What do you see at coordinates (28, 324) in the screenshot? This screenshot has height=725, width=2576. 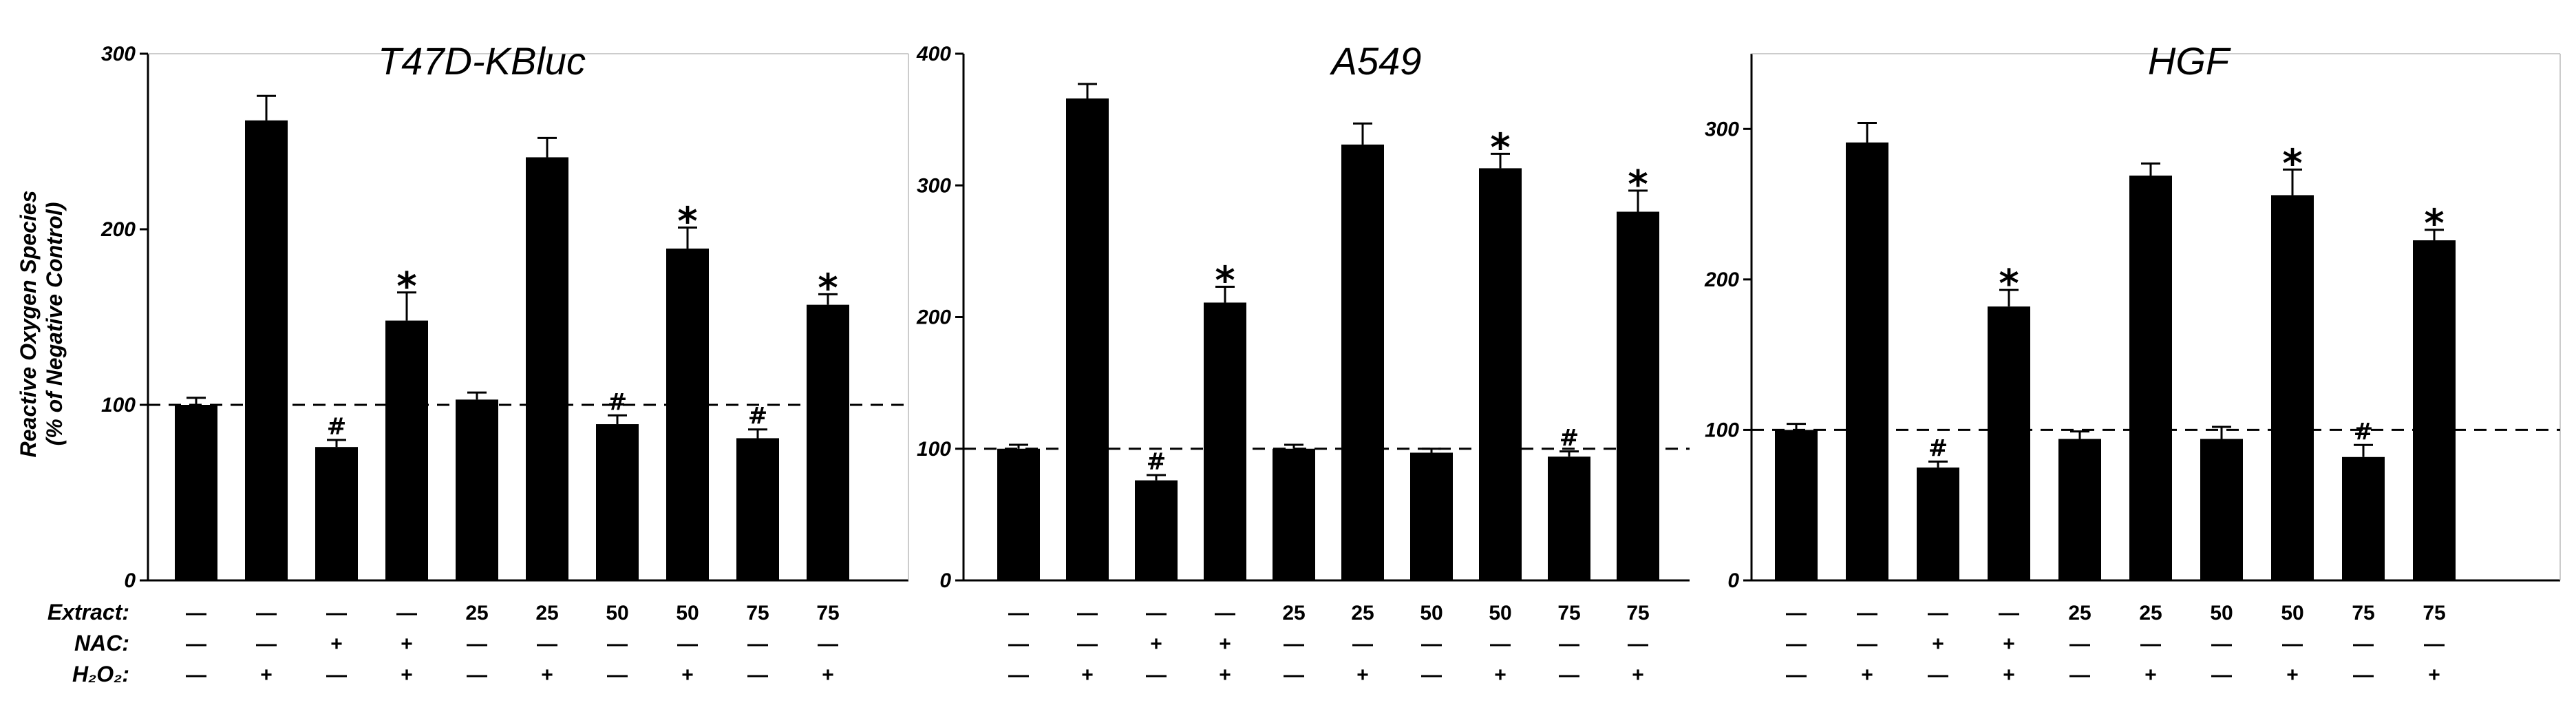 I see `y-axis-label: Reactive Oxygen Species` at bounding box center [28, 324].